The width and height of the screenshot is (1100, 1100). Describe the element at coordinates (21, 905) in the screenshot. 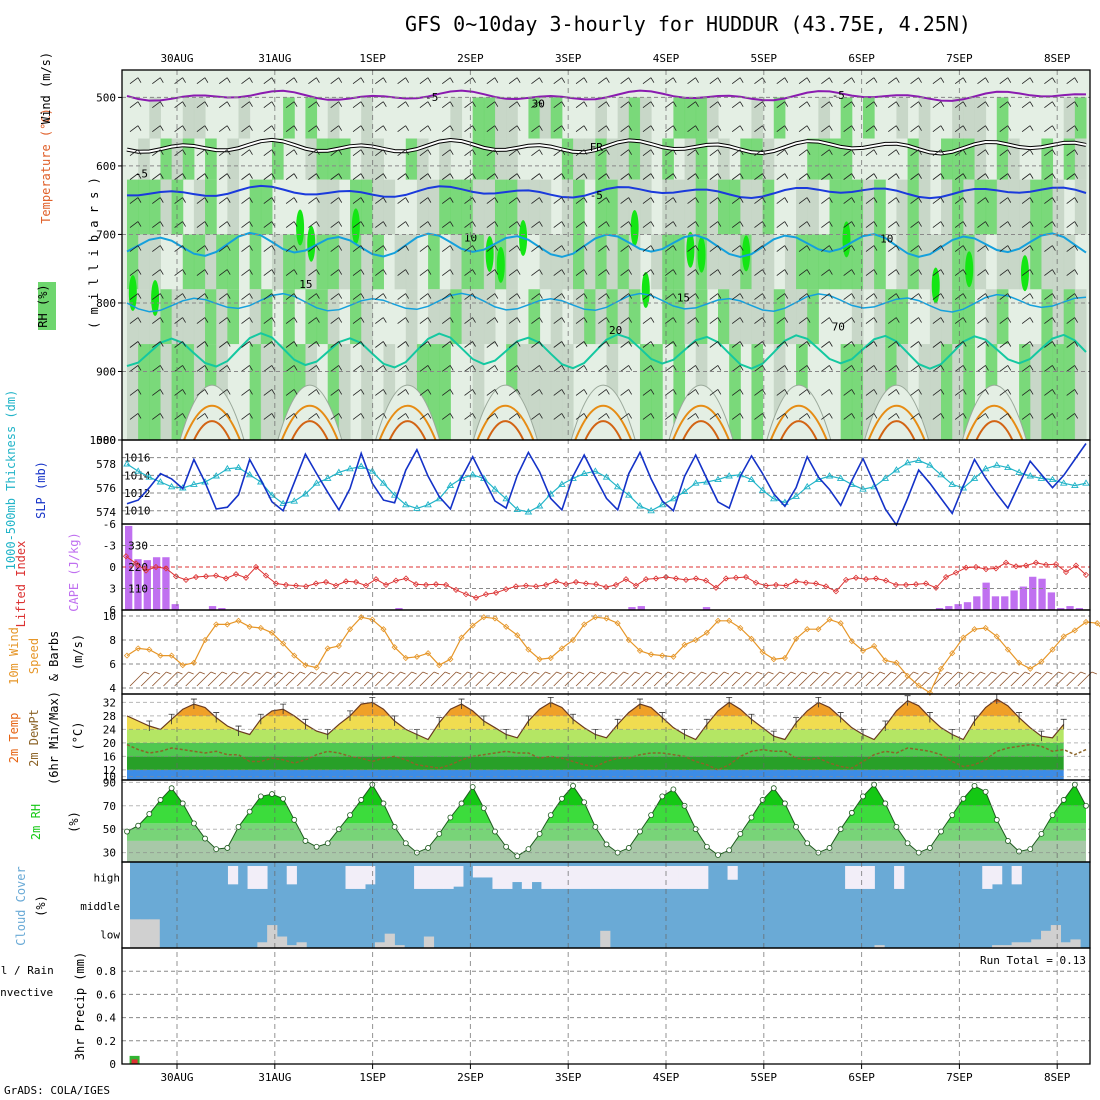

I see `cloud-axis-label: Cloud Cover` at that location.